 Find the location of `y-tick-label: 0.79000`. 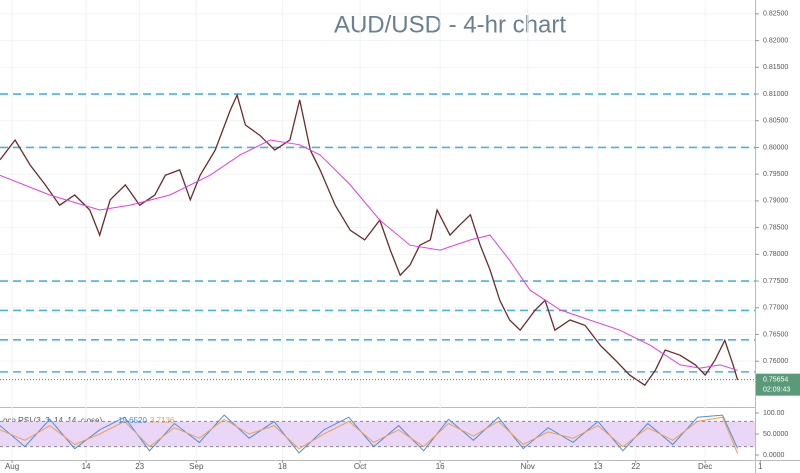

y-tick-label: 0.79000 is located at coordinates (775, 201).